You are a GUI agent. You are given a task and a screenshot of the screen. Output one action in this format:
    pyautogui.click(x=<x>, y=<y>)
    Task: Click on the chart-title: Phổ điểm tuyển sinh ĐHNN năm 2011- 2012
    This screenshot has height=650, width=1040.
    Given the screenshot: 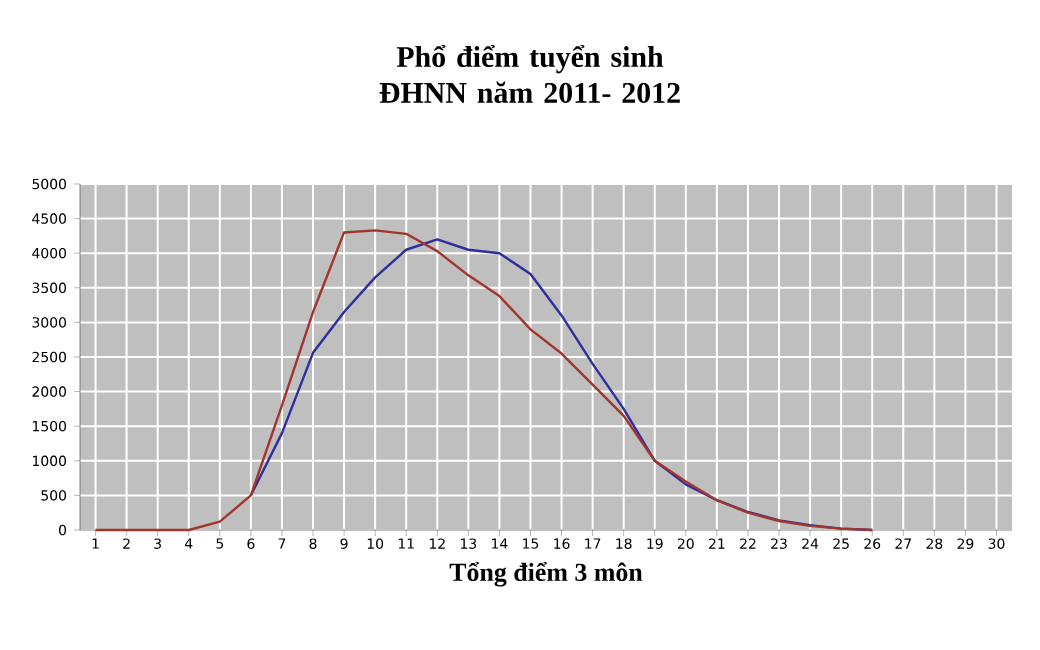 What is the action you would take?
    pyautogui.click(x=529, y=74)
    